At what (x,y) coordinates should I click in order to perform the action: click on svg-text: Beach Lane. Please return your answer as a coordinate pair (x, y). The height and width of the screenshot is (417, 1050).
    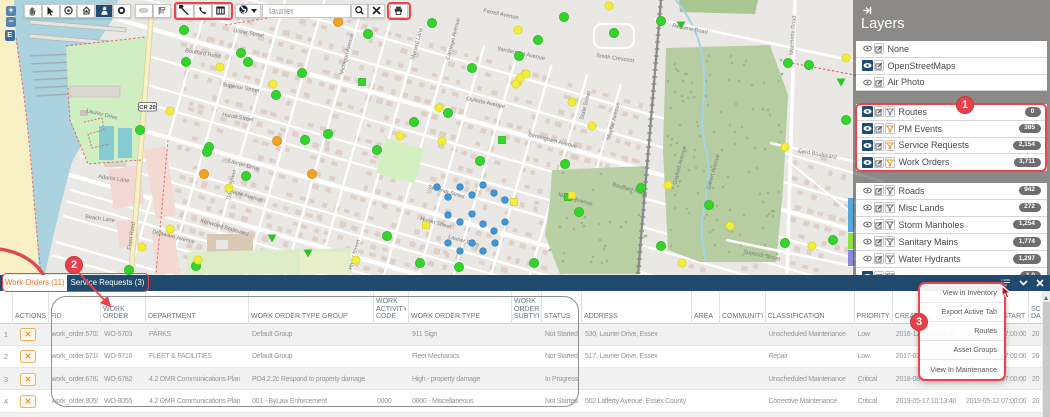
    Looking at the image, I should click on (100, 219).